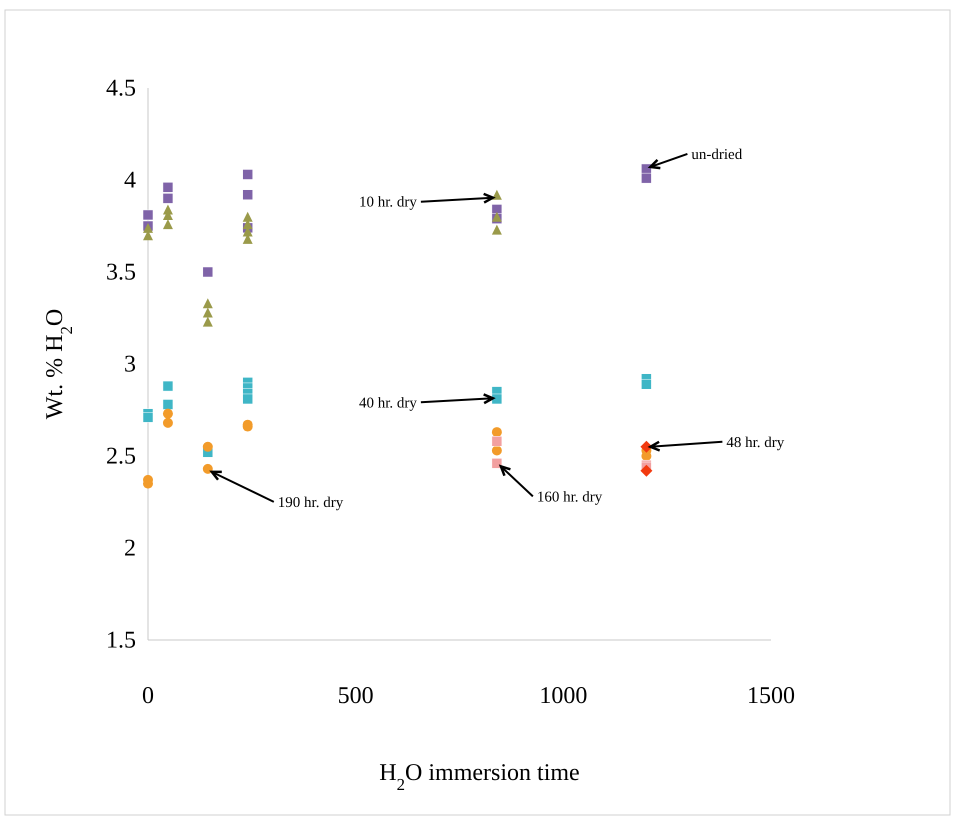  What do you see at coordinates (121, 457) in the screenshot?
I see `y-tick-label: 2.5` at bounding box center [121, 457].